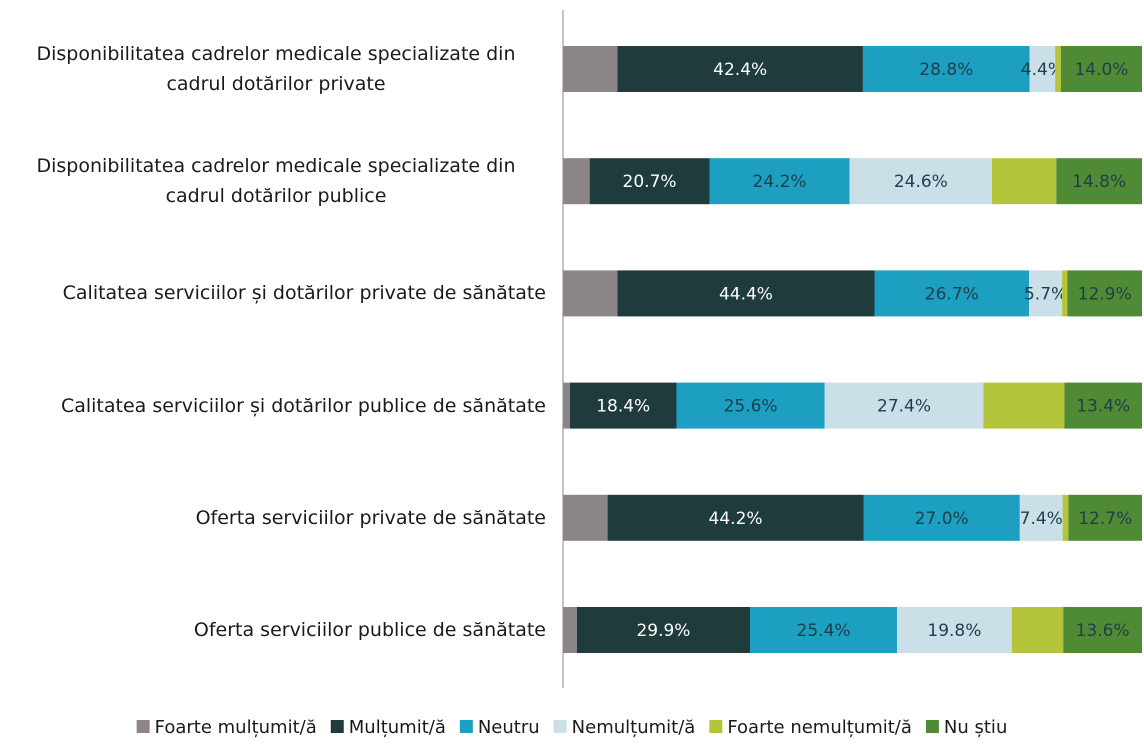  I want to click on data-label: 44.2%, so click(736, 519).